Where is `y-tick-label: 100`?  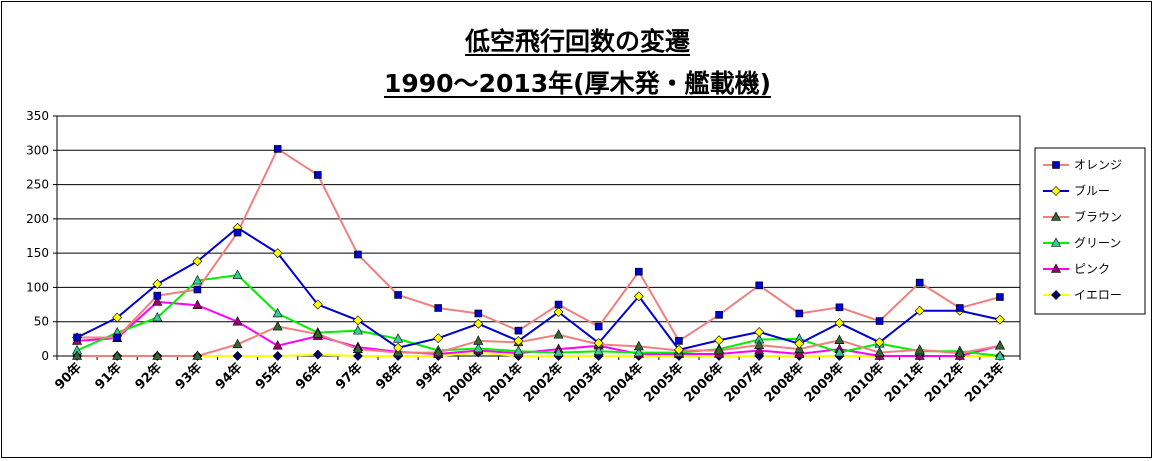 y-tick-label: 100 is located at coordinates (37, 287).